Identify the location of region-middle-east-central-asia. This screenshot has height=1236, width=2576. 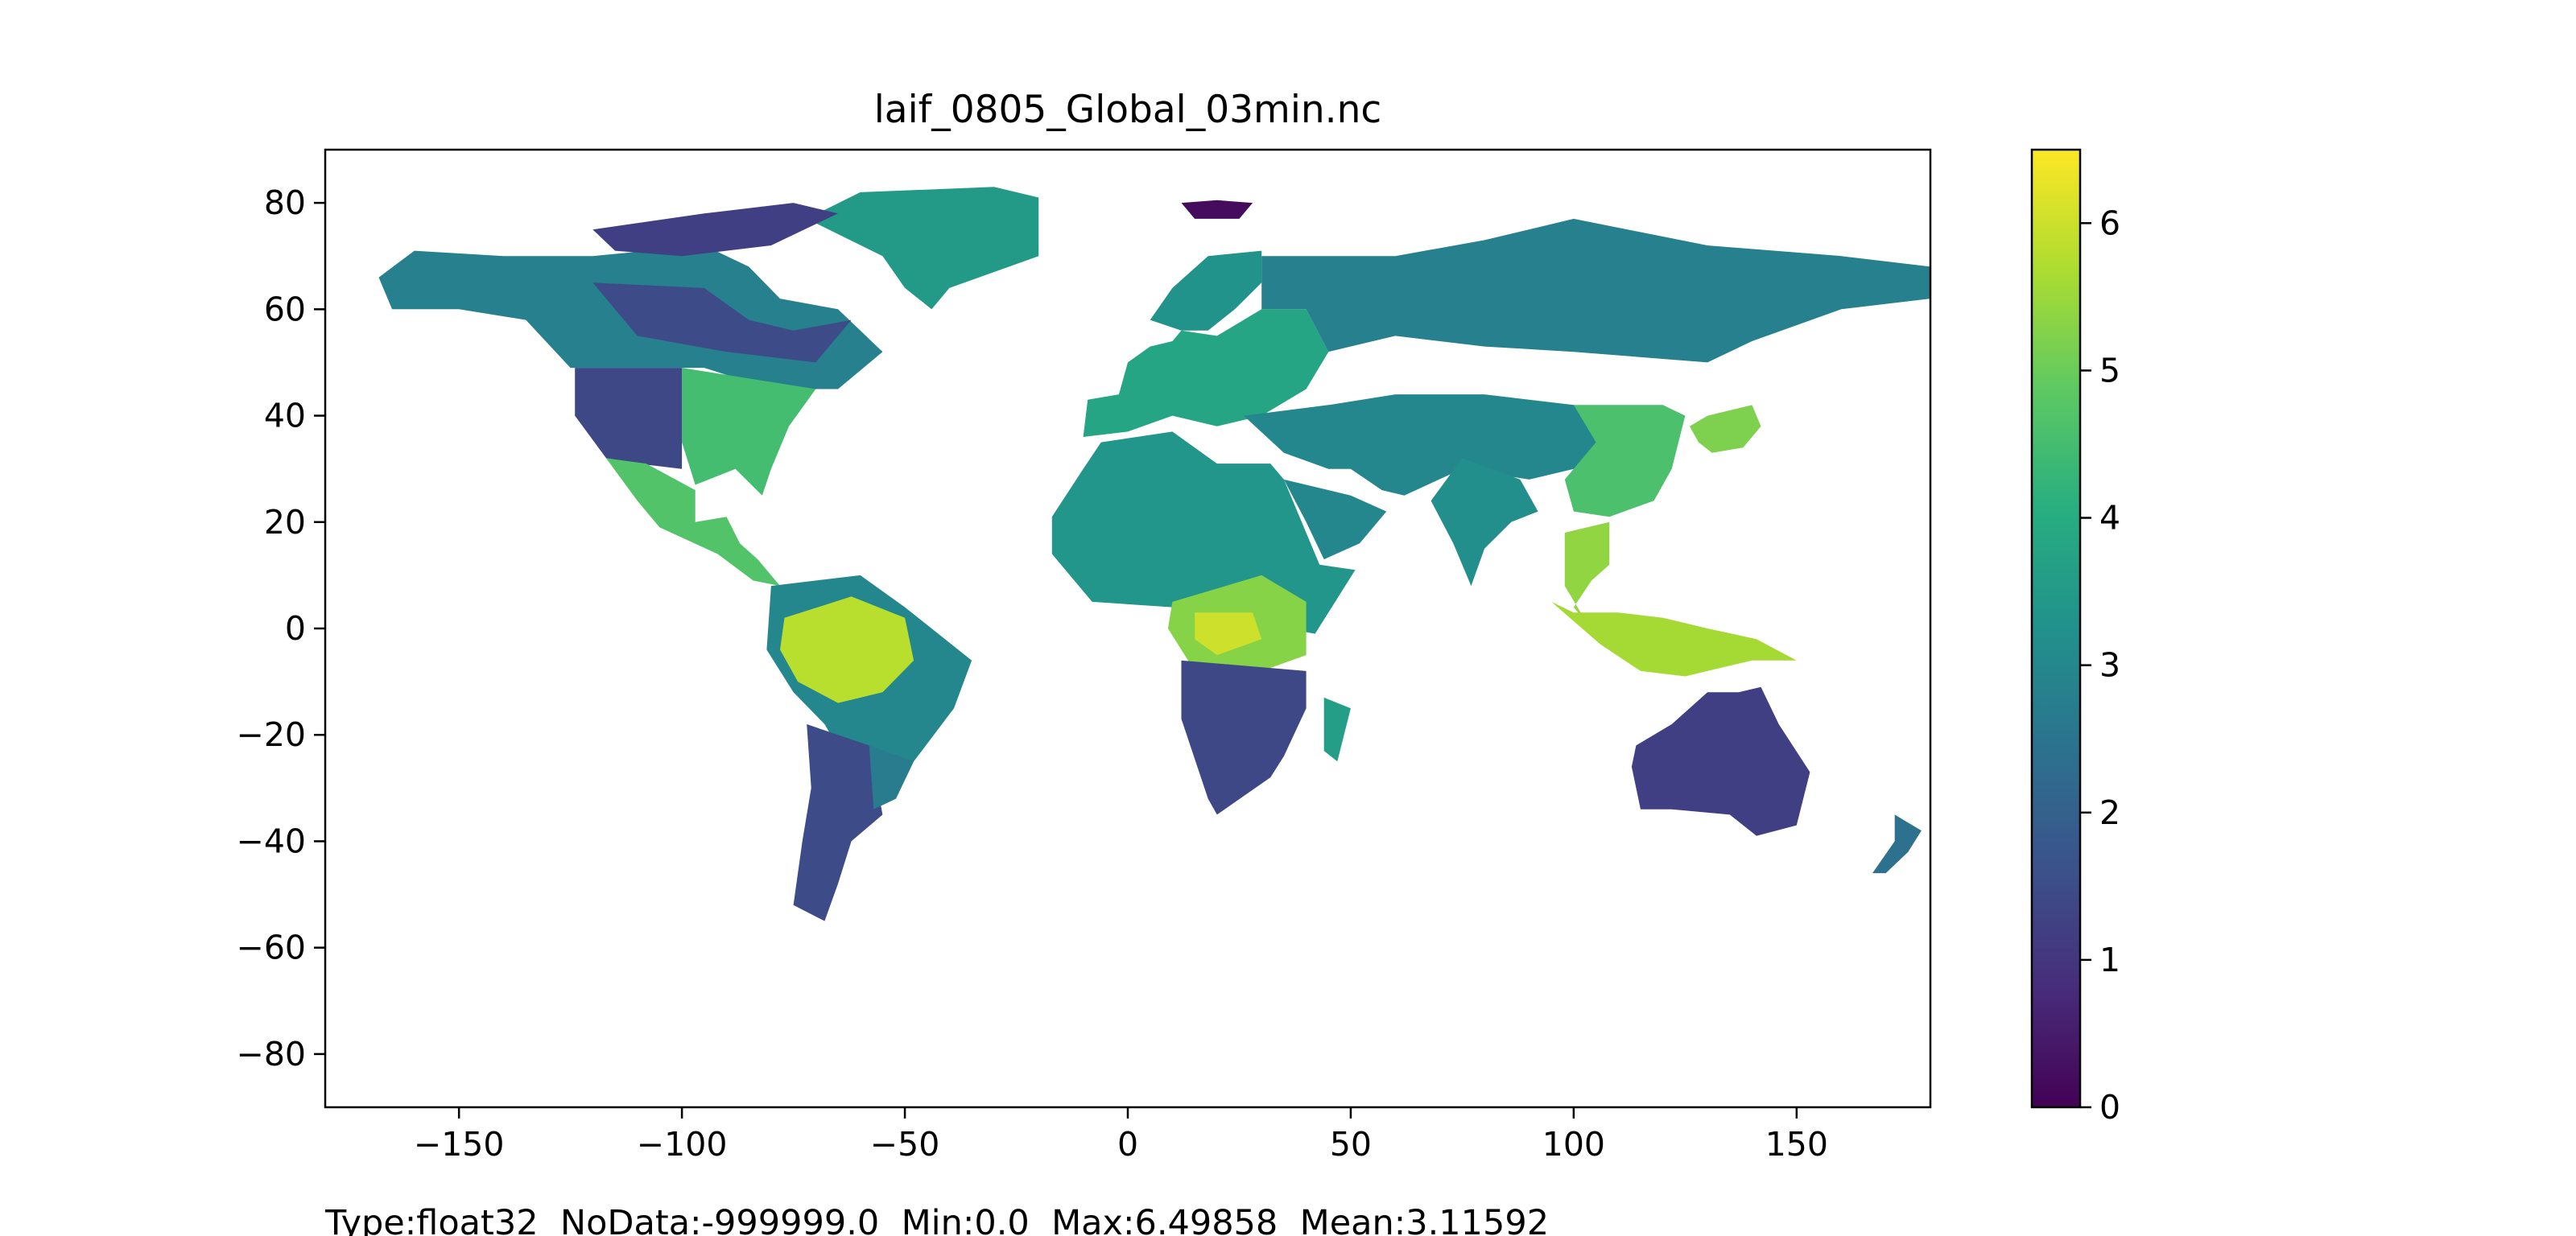
(1431, 445).